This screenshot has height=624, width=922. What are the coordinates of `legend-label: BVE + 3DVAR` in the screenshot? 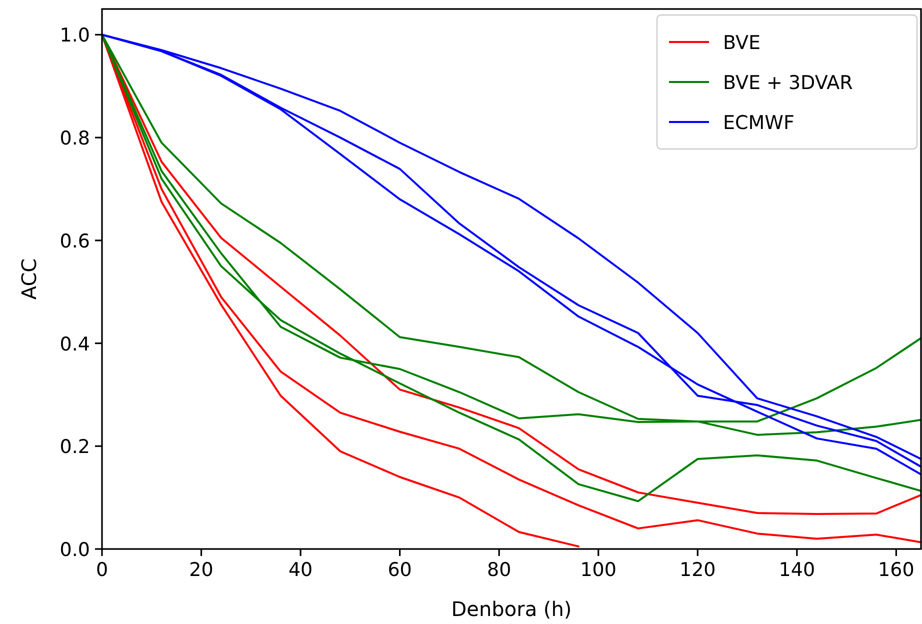 It's located at (788, 83).